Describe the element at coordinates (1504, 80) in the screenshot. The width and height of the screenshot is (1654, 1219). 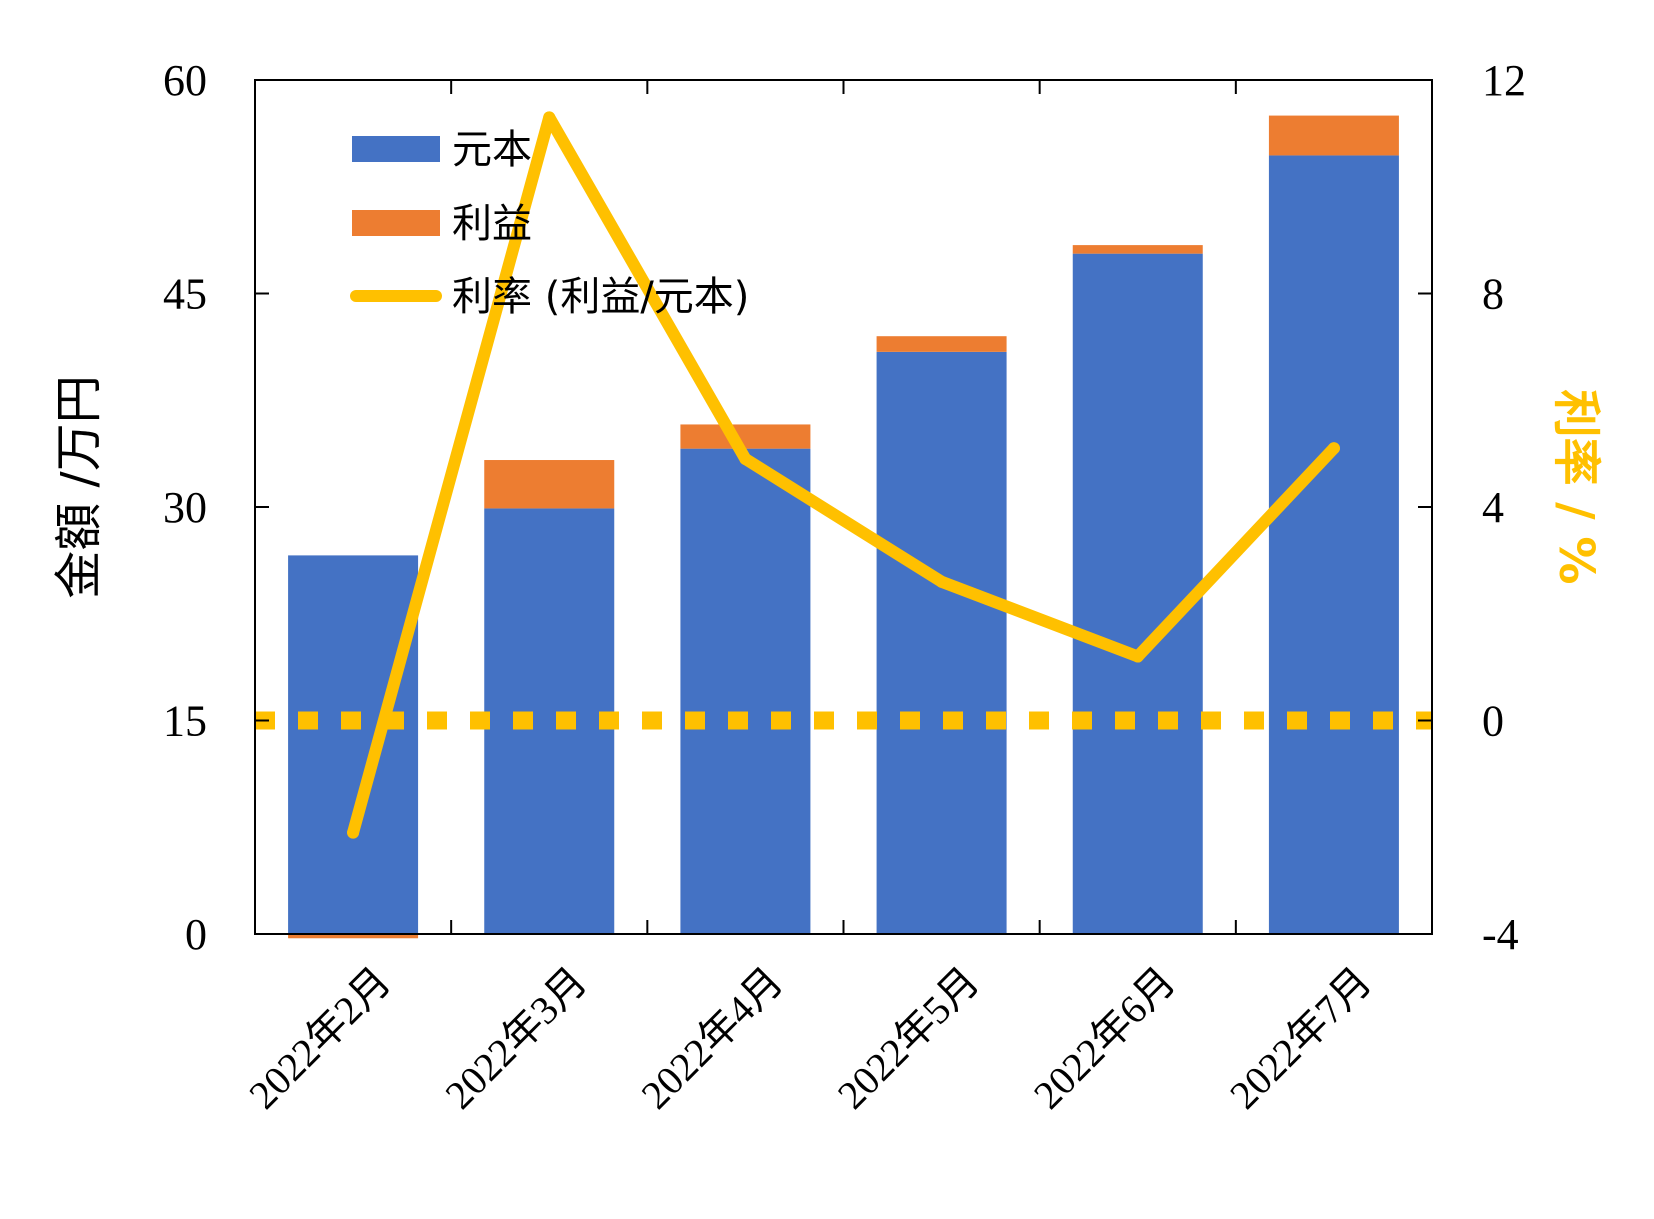
I see `y2-tick-label: 12` at that location.